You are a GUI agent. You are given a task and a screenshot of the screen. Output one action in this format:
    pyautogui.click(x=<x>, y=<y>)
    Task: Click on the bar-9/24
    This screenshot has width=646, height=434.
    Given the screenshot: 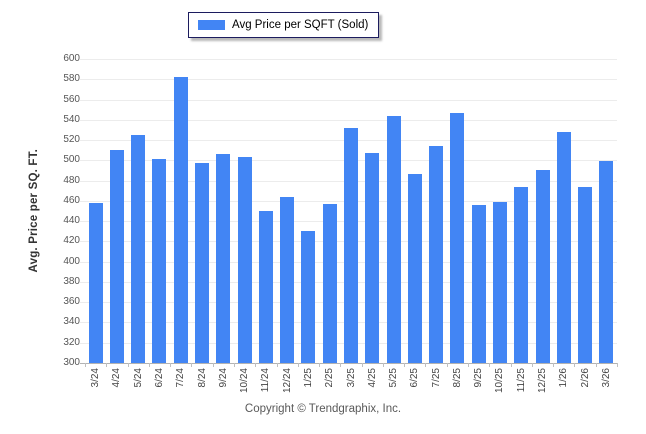 What is the action you would take?
    pyautogui.click(x=223, y=258)
    